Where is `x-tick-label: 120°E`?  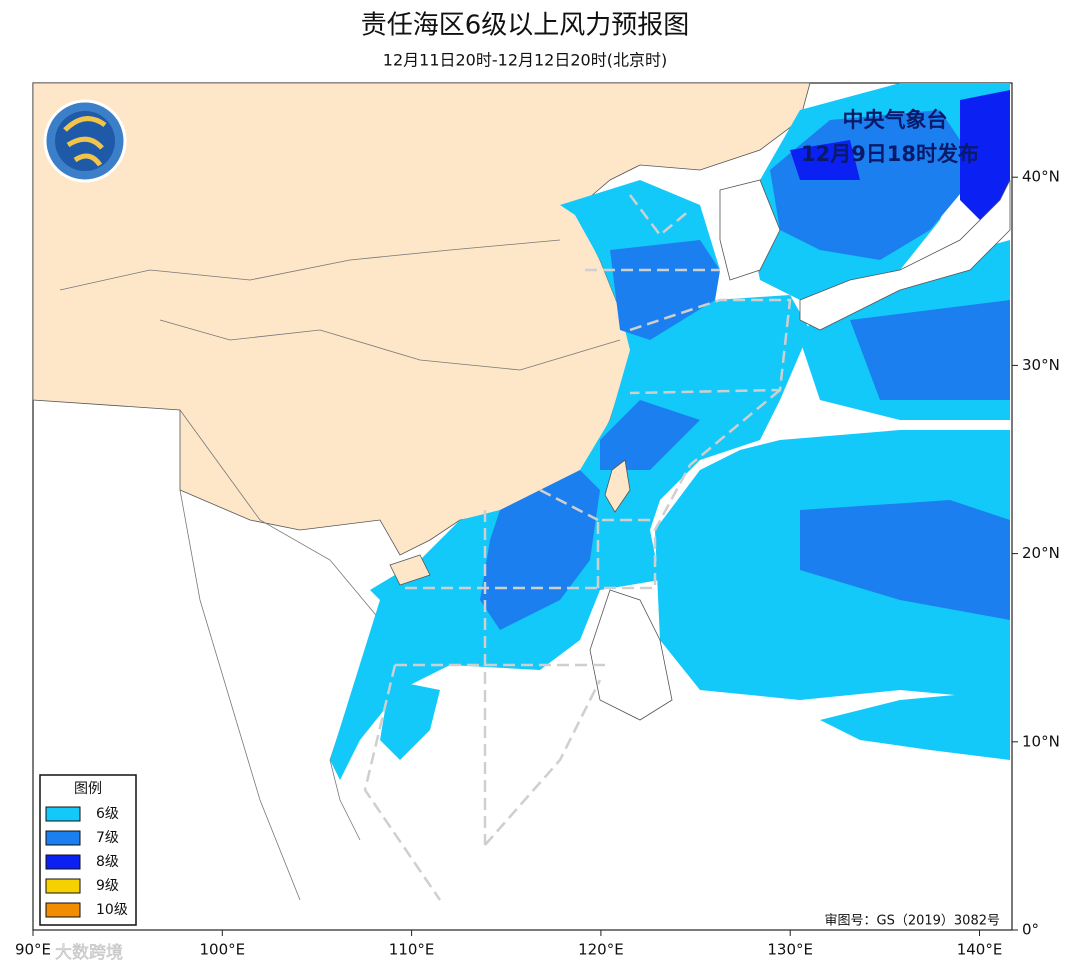 x-tick-label: 120°E is located at coordinates (601, 950).